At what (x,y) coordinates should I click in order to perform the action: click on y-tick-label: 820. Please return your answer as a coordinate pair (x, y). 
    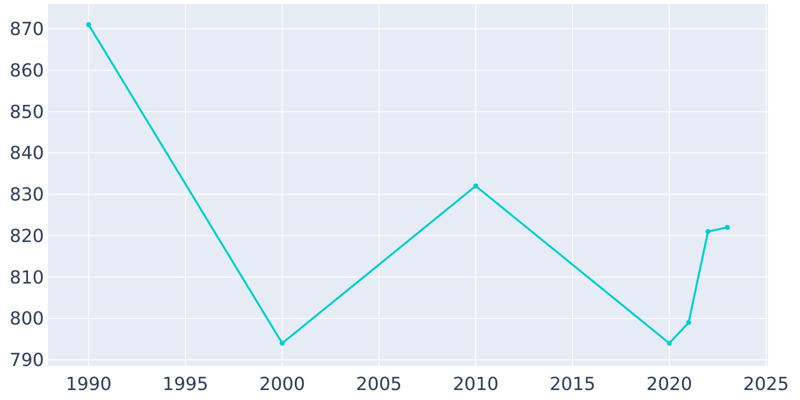
    Looking at the image, I should click on (27, 236).